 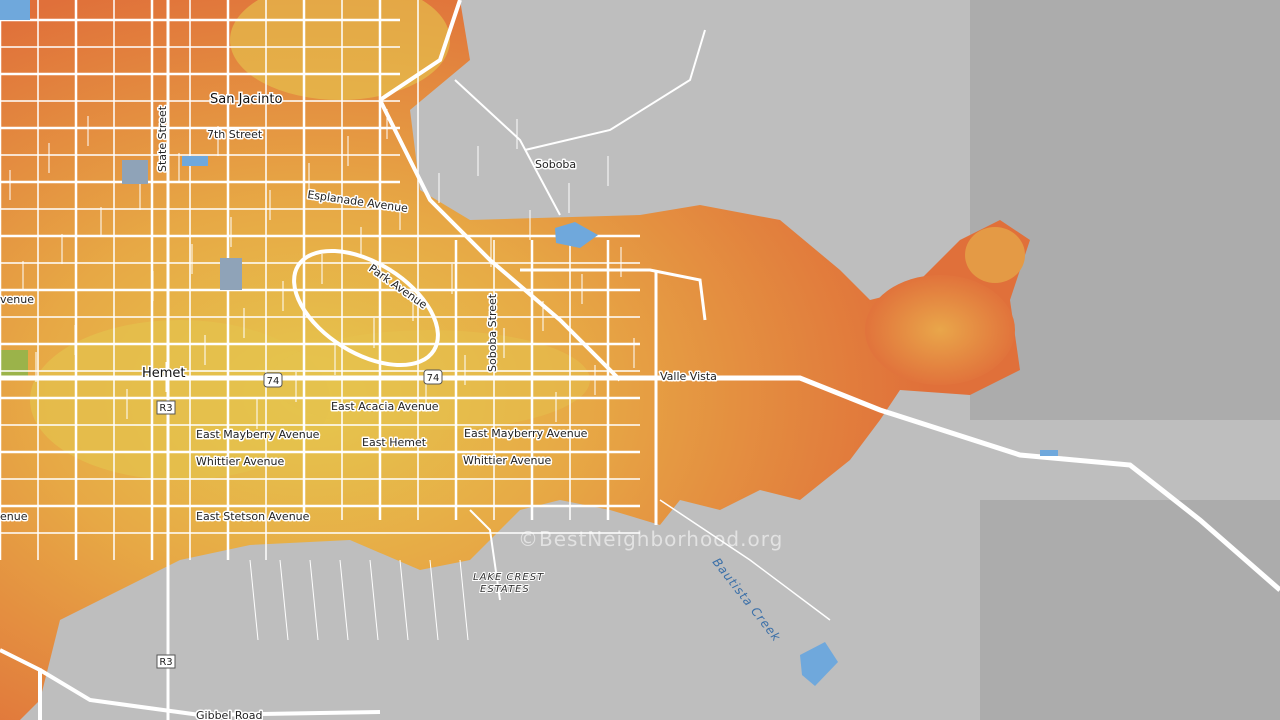 I want to click on street-label: Gibbel Road, so click(x=229, y=714).